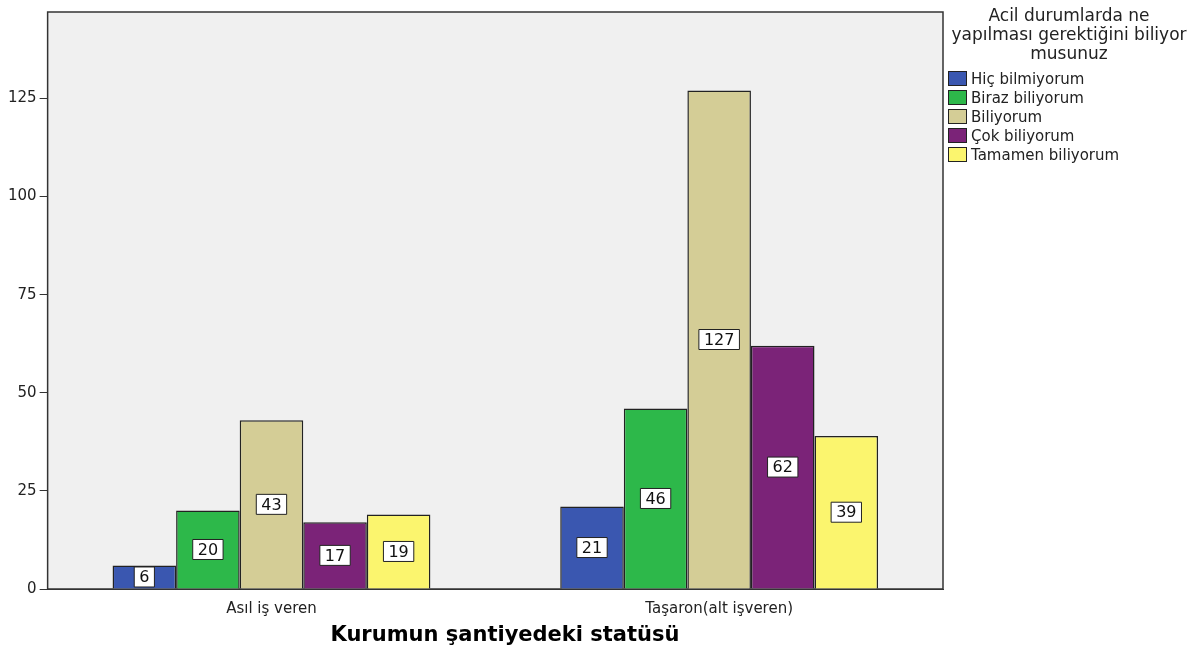 The width and height of the screenshot is (1195, 661). I want to click on legend-label: Çok biliyorum, so click(1023, 135).